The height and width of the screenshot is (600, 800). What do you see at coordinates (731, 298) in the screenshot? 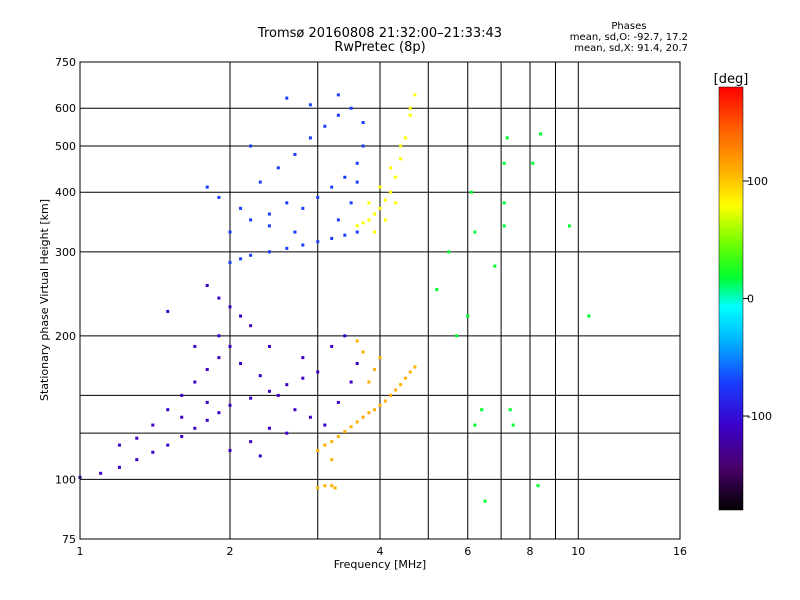
I see `colorbar` at bounding box center [731, 298].